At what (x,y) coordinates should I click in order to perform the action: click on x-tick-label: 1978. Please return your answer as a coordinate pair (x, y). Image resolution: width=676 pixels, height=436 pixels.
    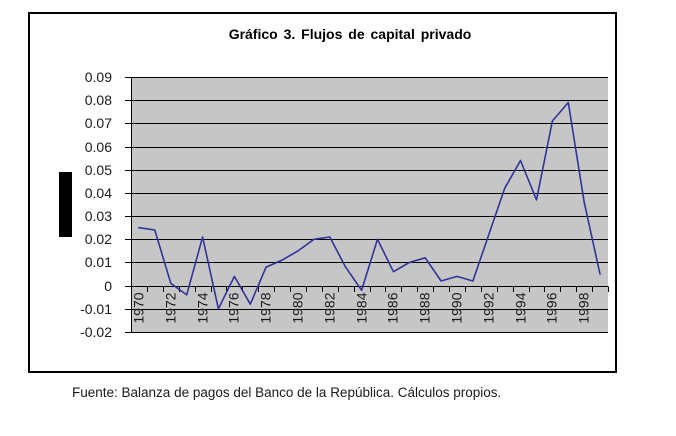
    Looking at the image, I should click on (265, 308).